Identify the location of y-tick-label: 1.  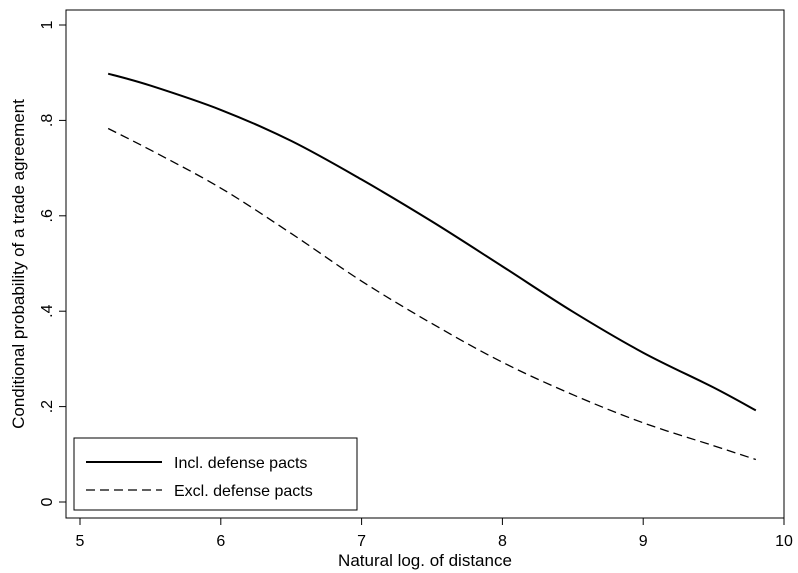
(47, 24).